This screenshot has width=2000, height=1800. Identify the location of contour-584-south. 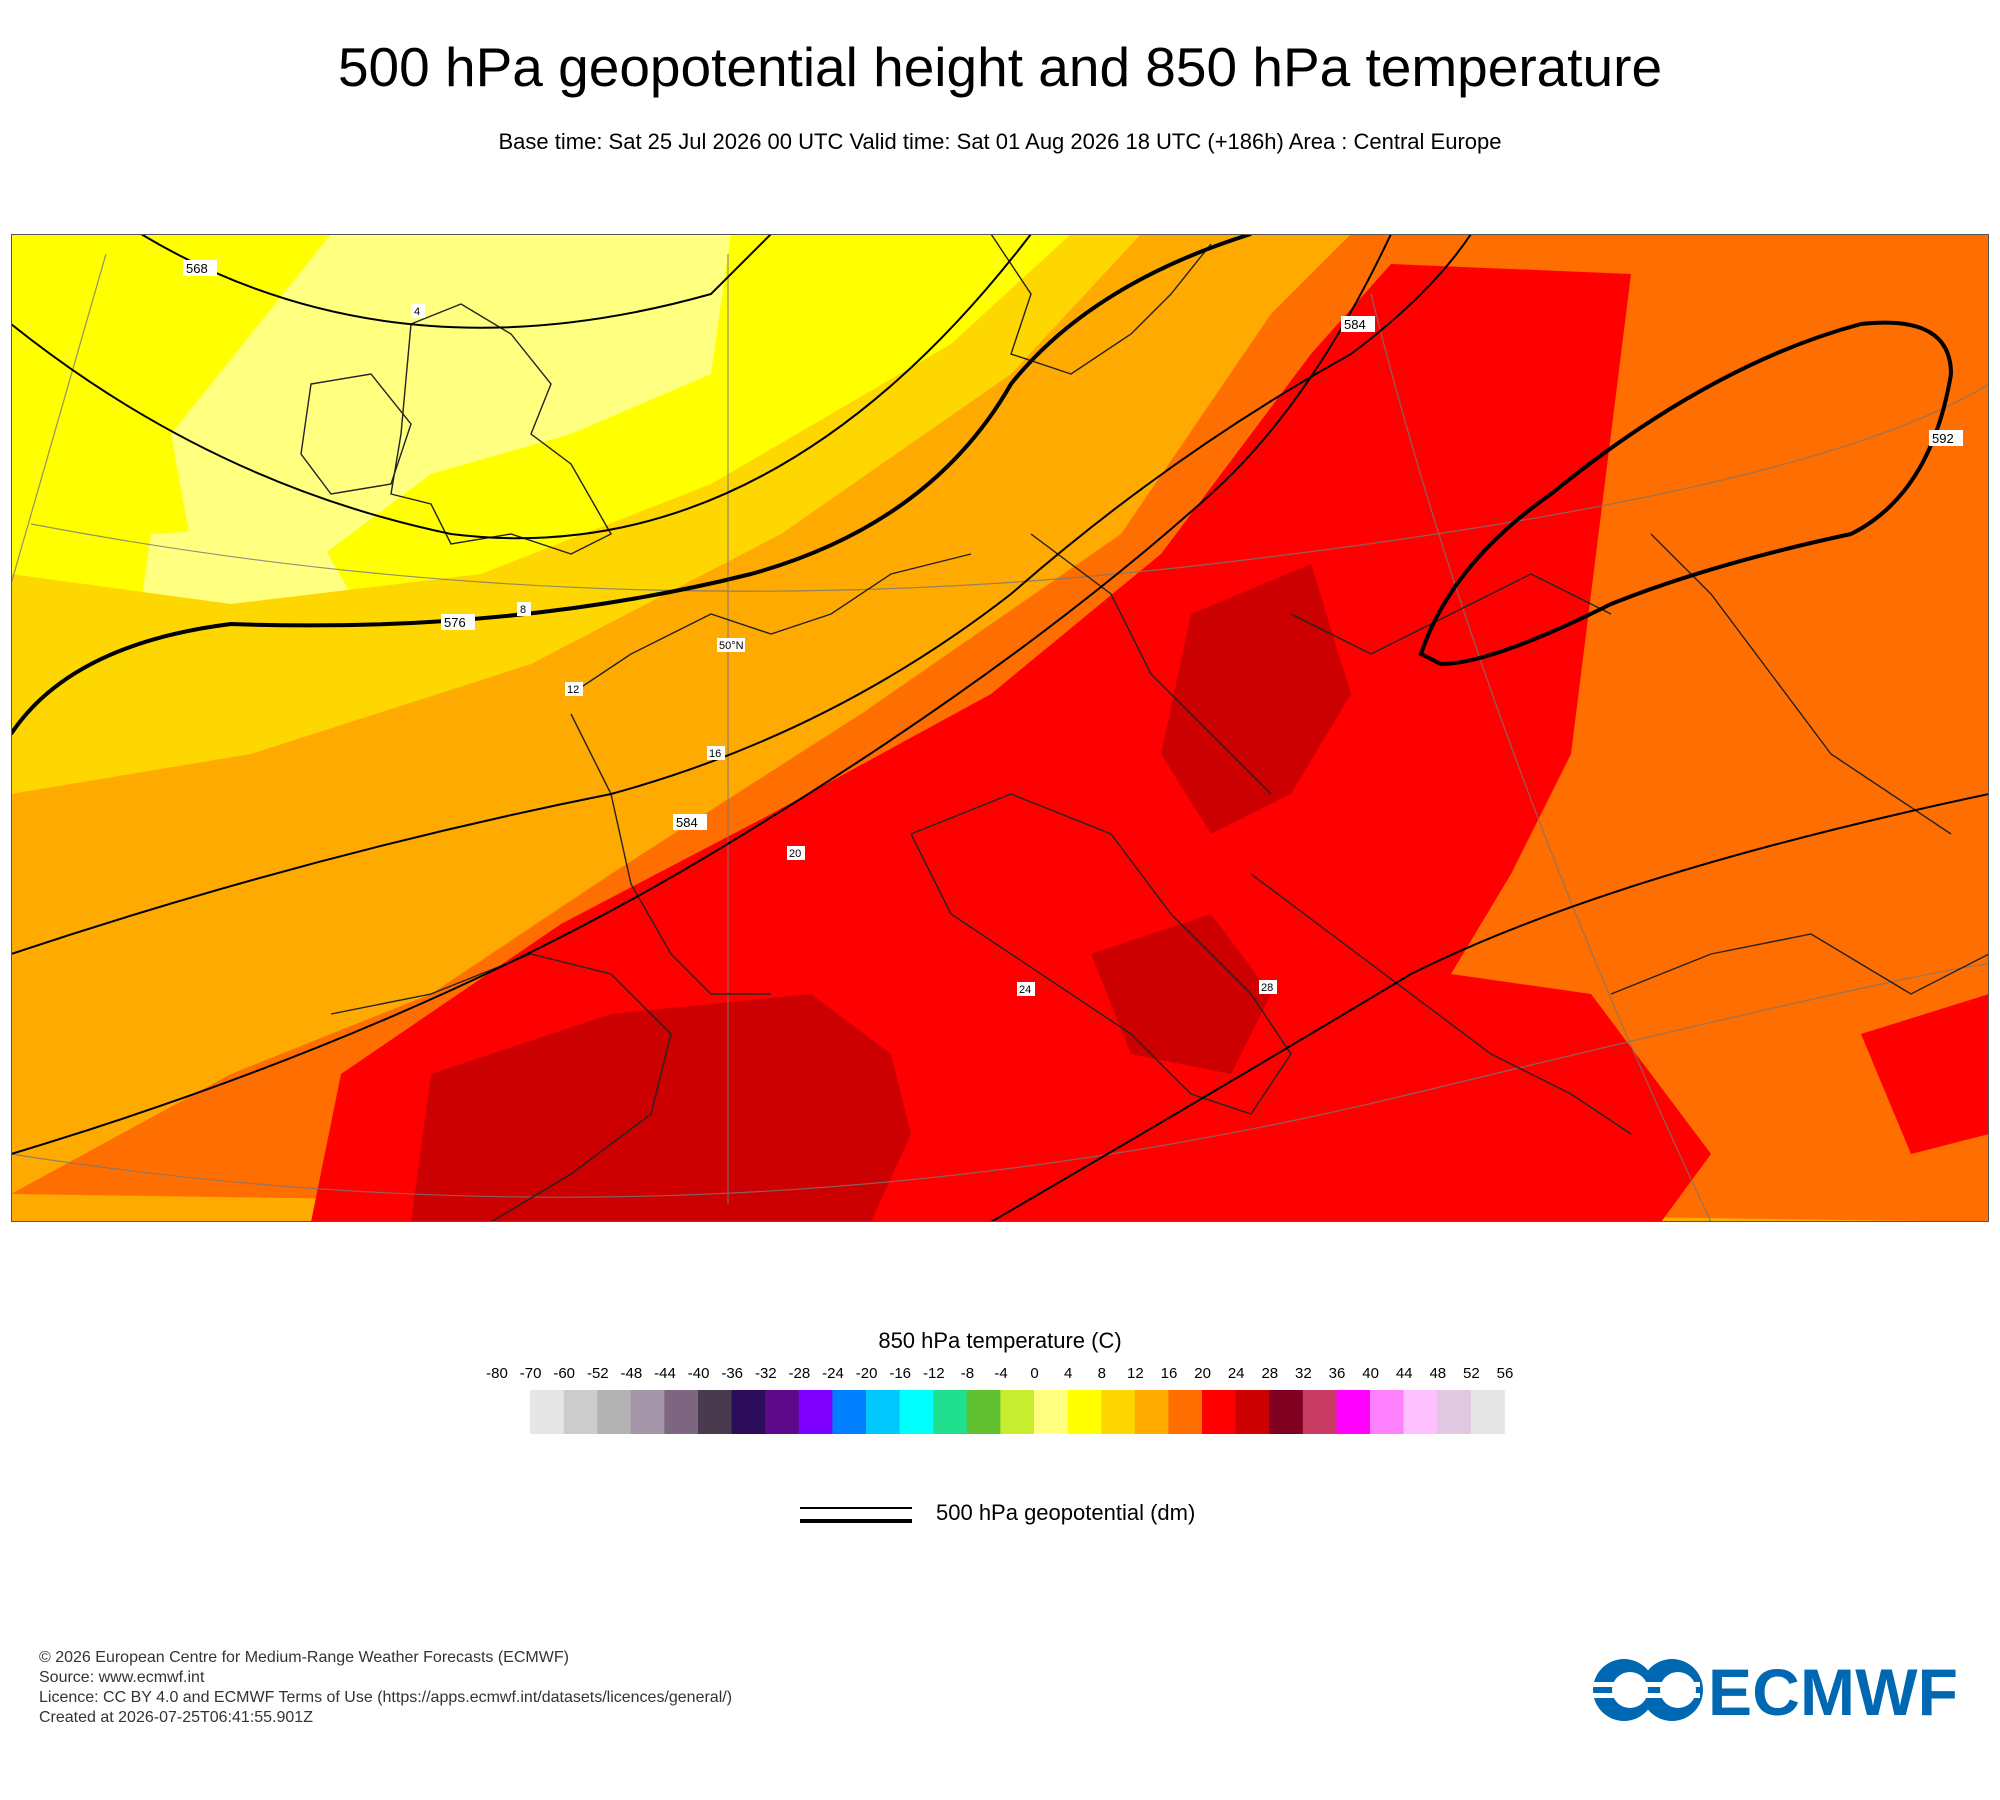
(1489, 1007).